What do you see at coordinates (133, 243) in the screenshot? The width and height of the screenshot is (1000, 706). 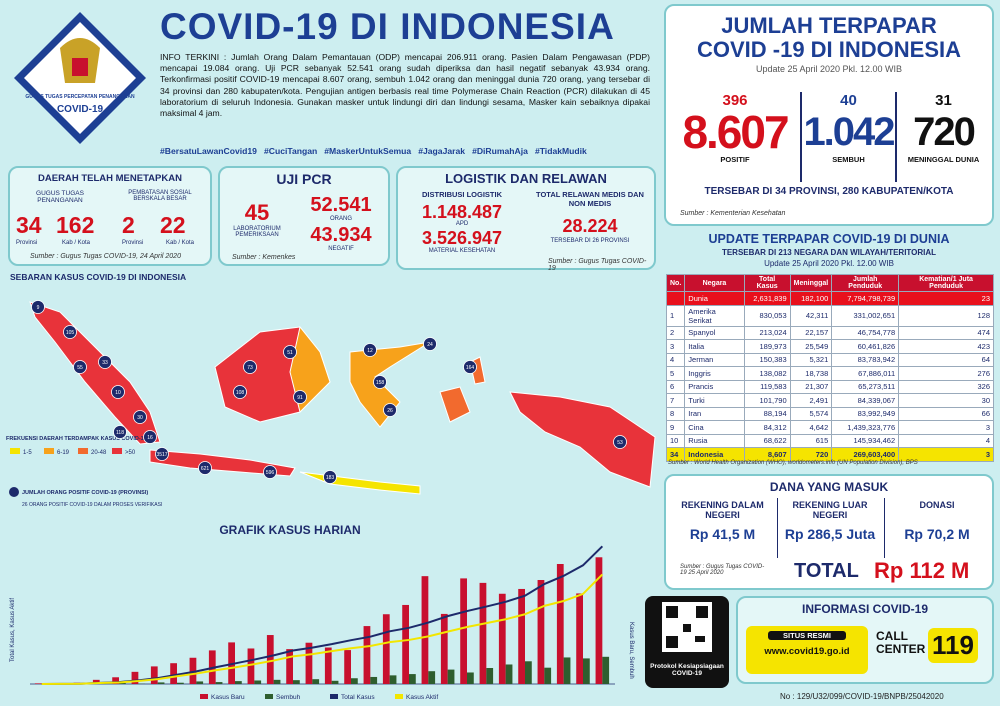 I see `unit: Provinsi` at bounding box center [133, 243].